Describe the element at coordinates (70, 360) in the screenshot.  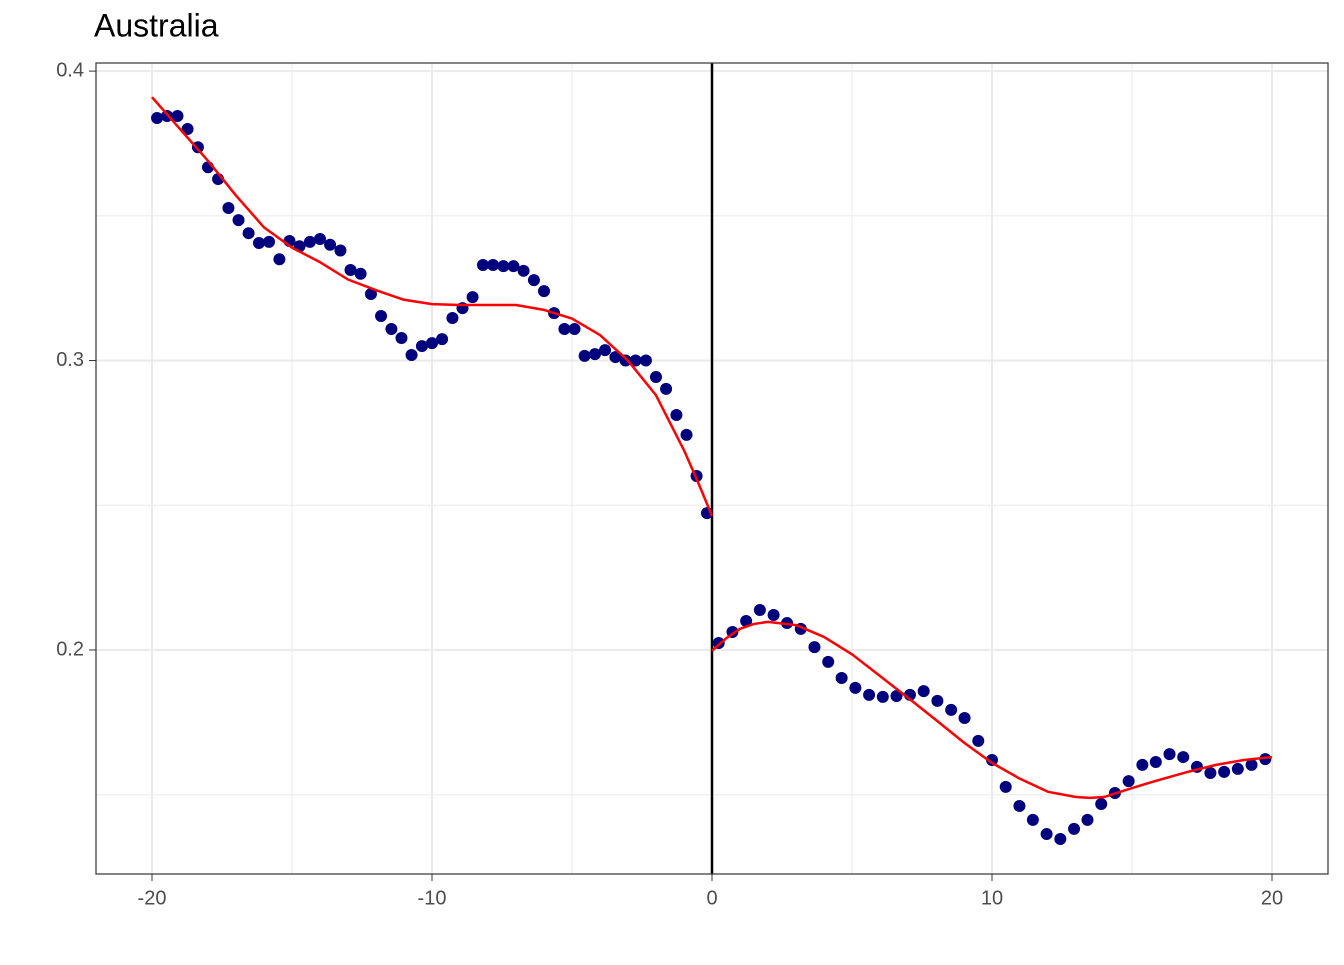
I see `y-tick-label: 0.3` at that location.